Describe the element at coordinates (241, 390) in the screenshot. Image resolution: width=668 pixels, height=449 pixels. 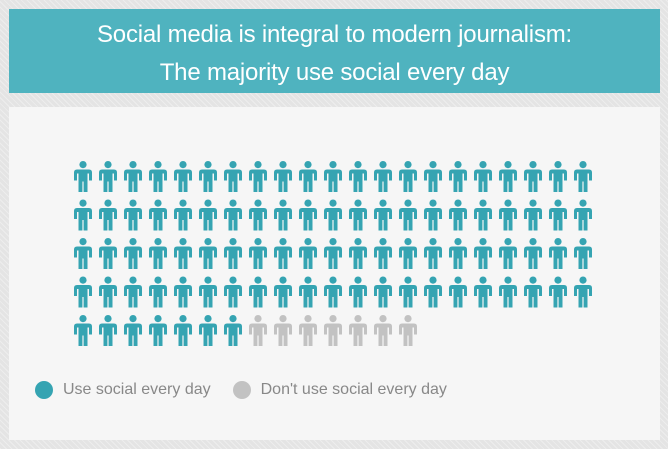
I see `legend-swatch-not-daily` at that location.